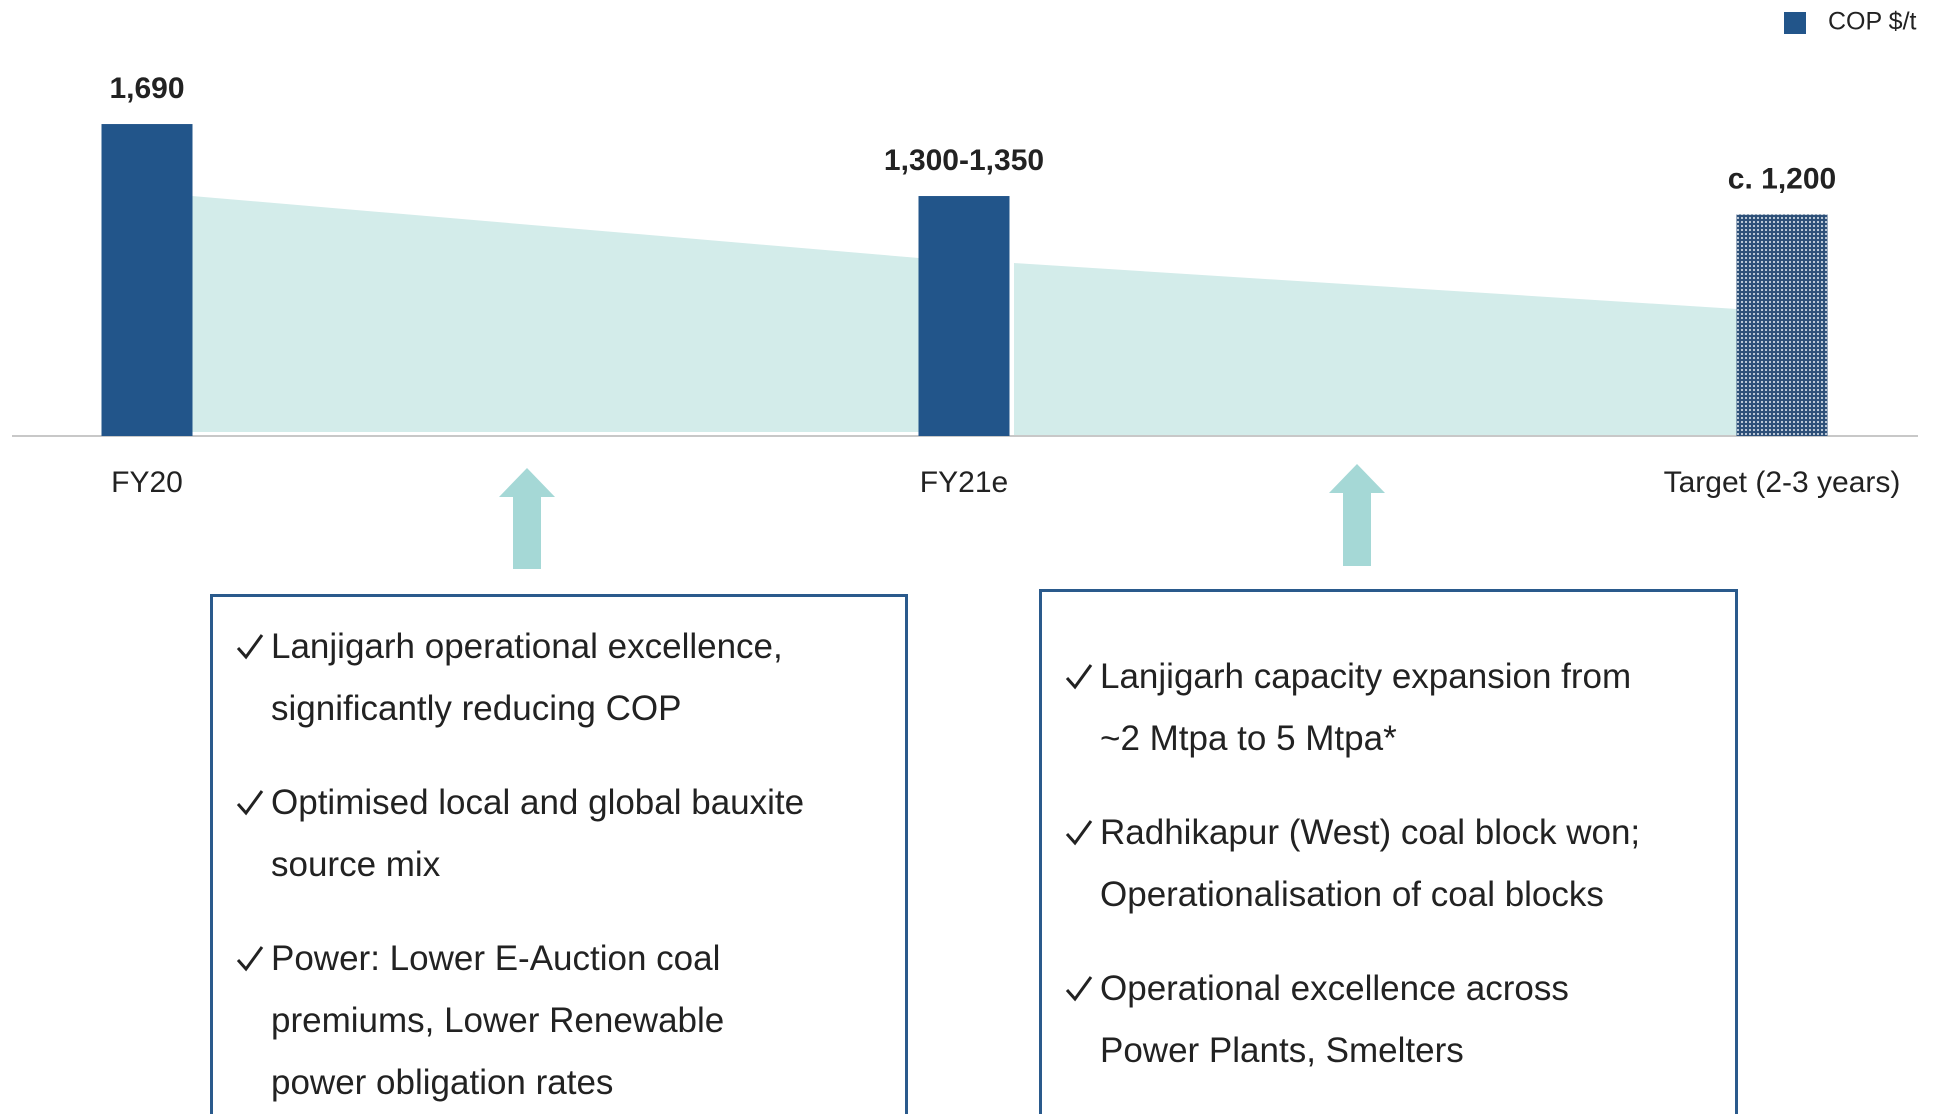  What do you see at coordinates (1872, 22) in the screenshot?
I see `legend-label: COP $/t` at bounding box center [1872, 22].